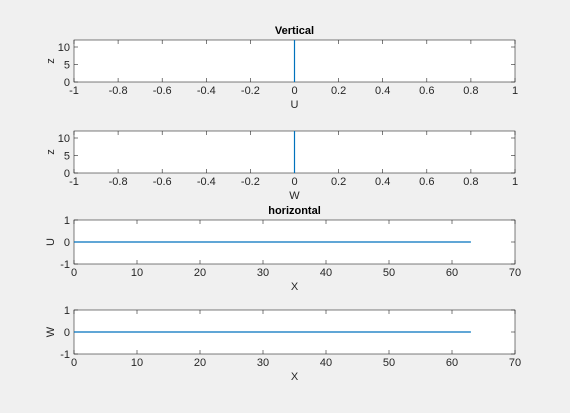 The image size is (570, 413). Describe the element at coordinates (294, 196) in the screenshot. I see `x-axis-label: W` at that location.